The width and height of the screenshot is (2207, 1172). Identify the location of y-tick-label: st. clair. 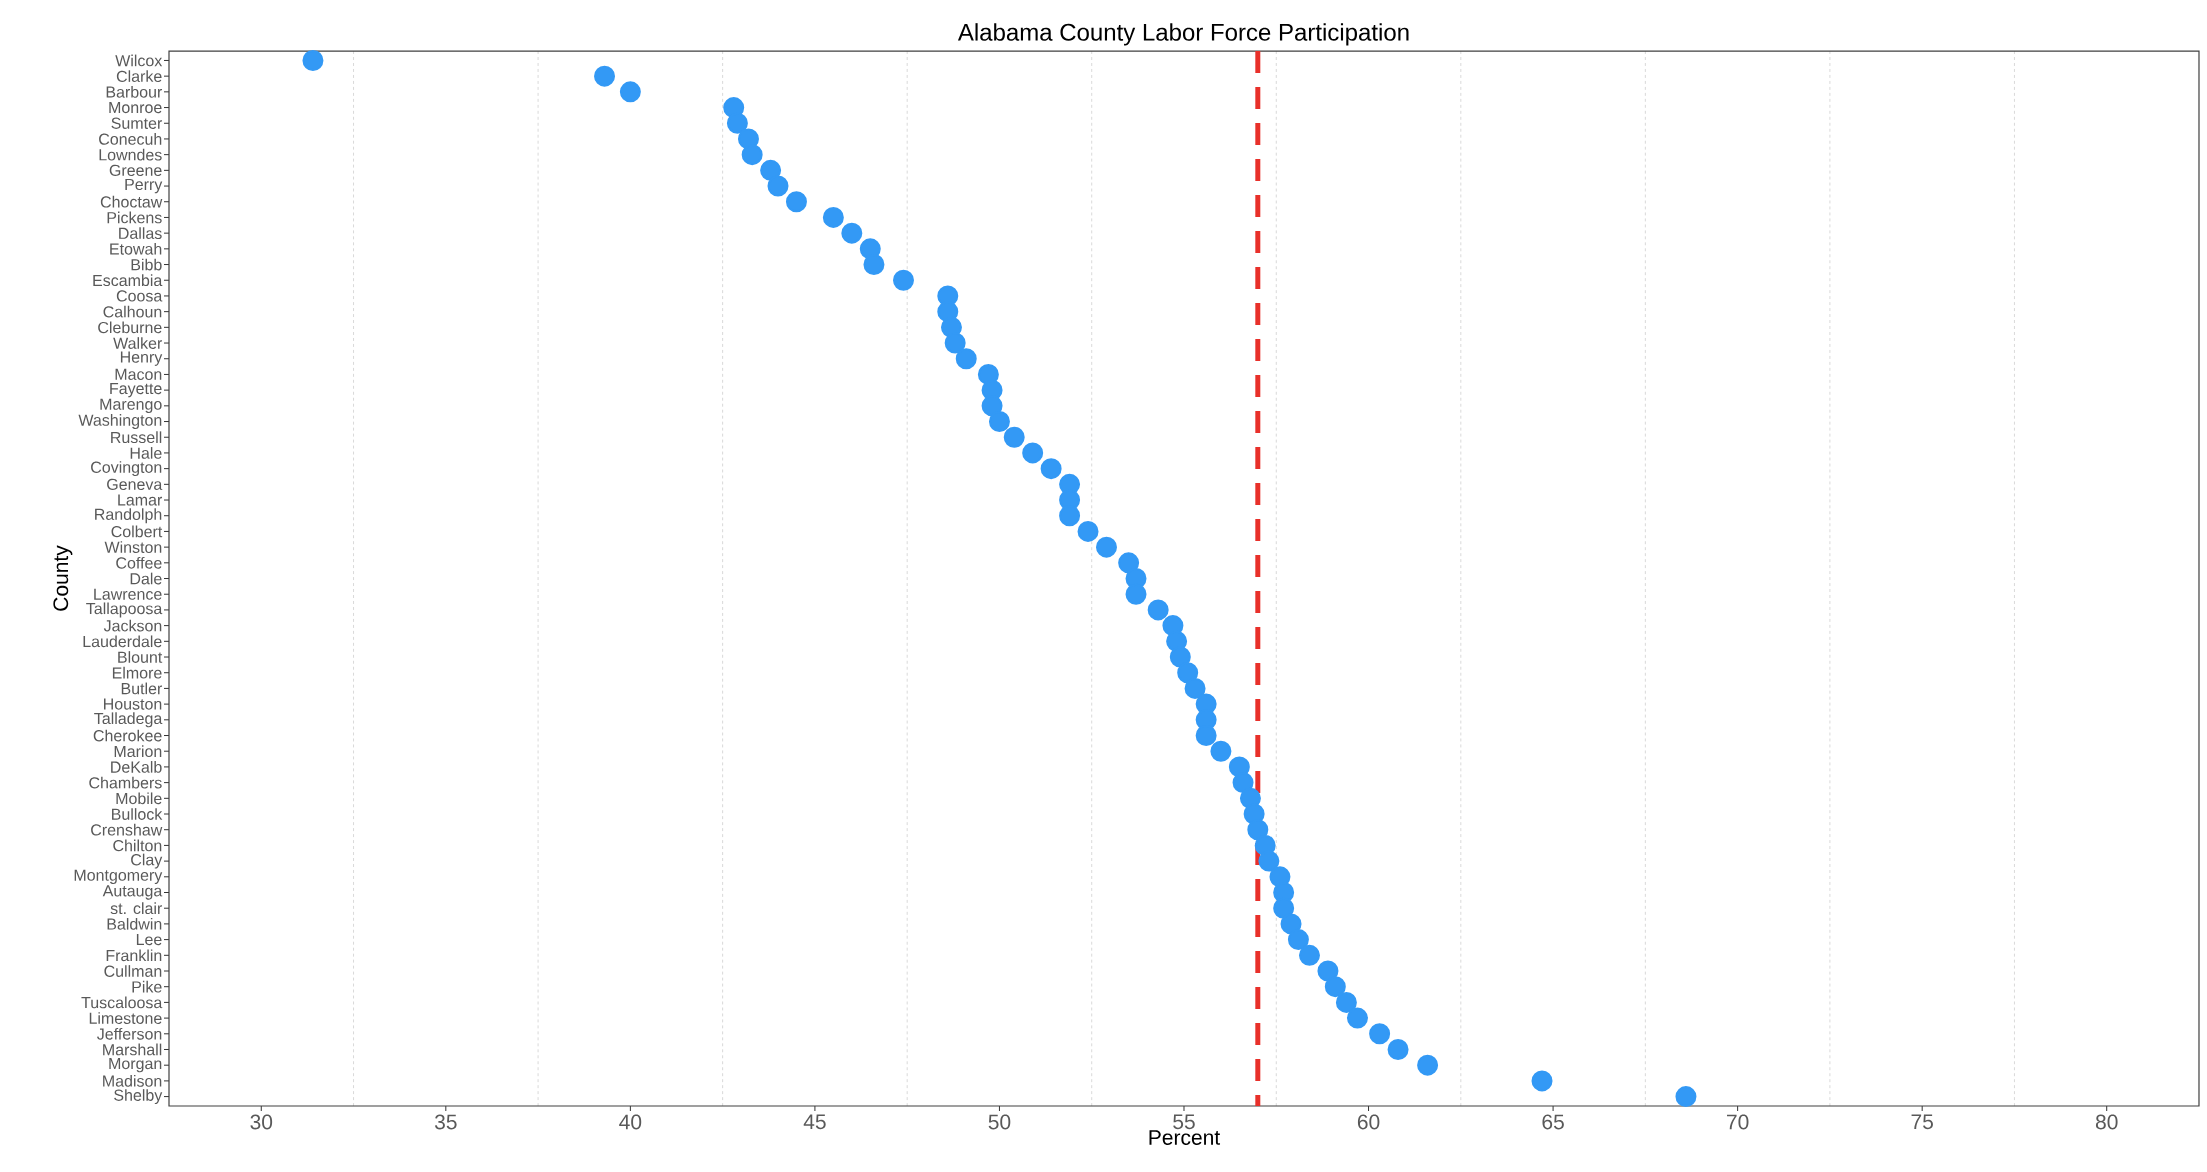
(136, 908).